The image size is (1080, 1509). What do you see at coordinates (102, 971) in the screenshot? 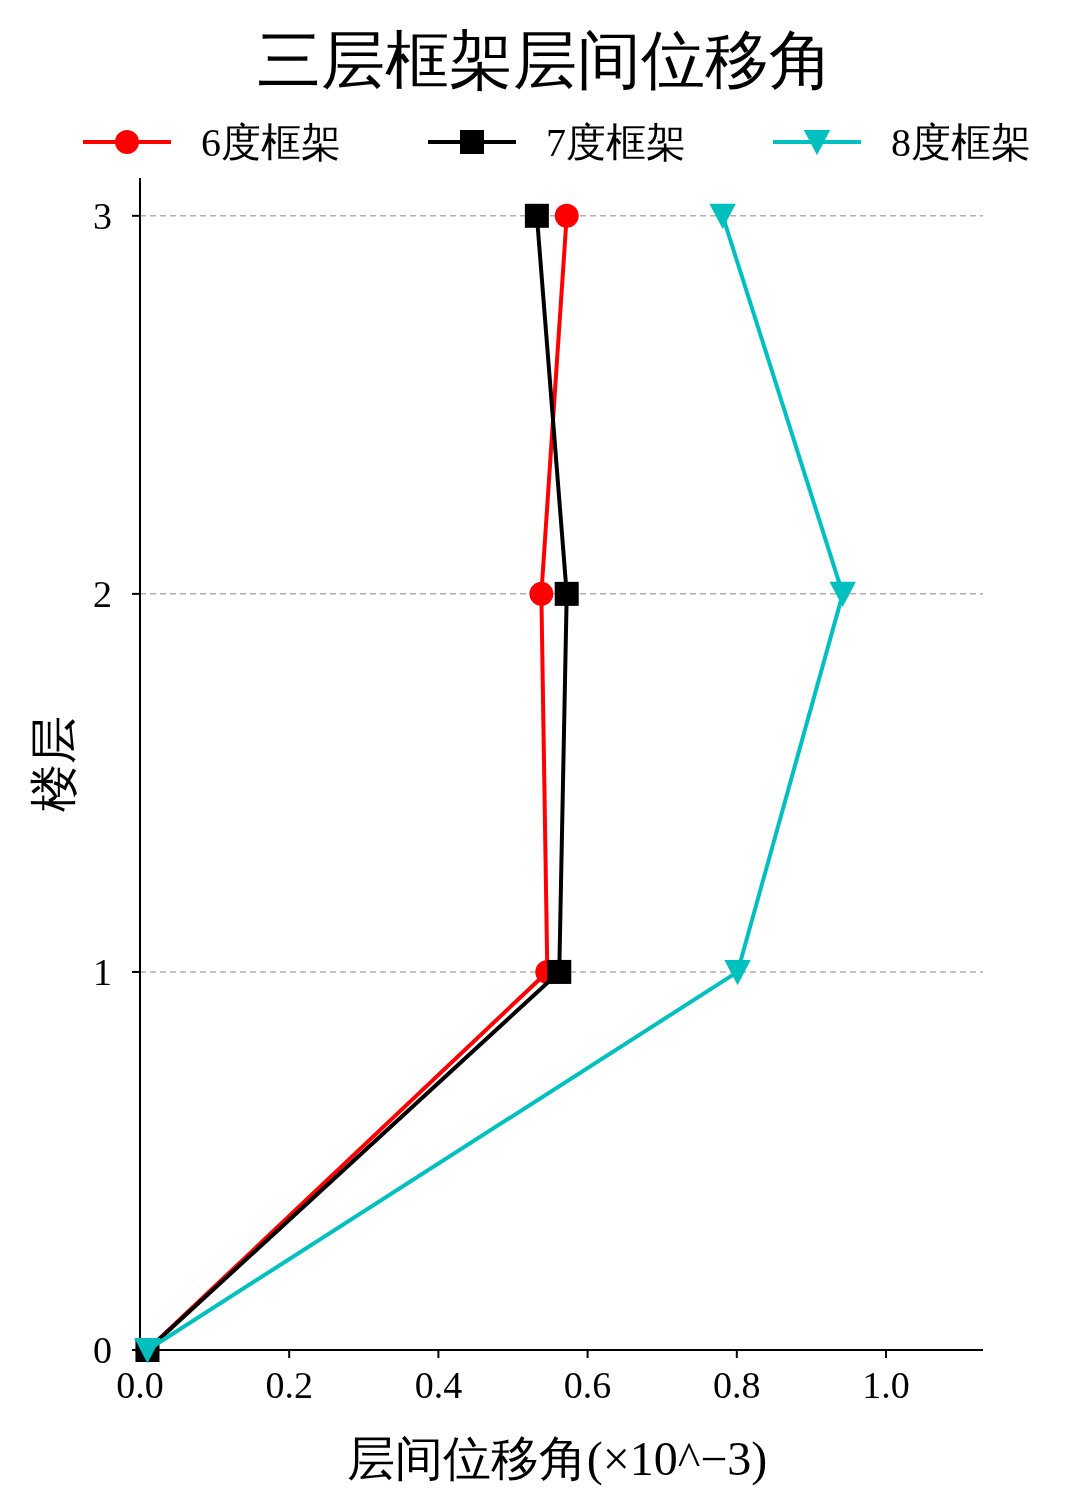
I see `y-tick-label: 1` at bounding box center [102, 971].